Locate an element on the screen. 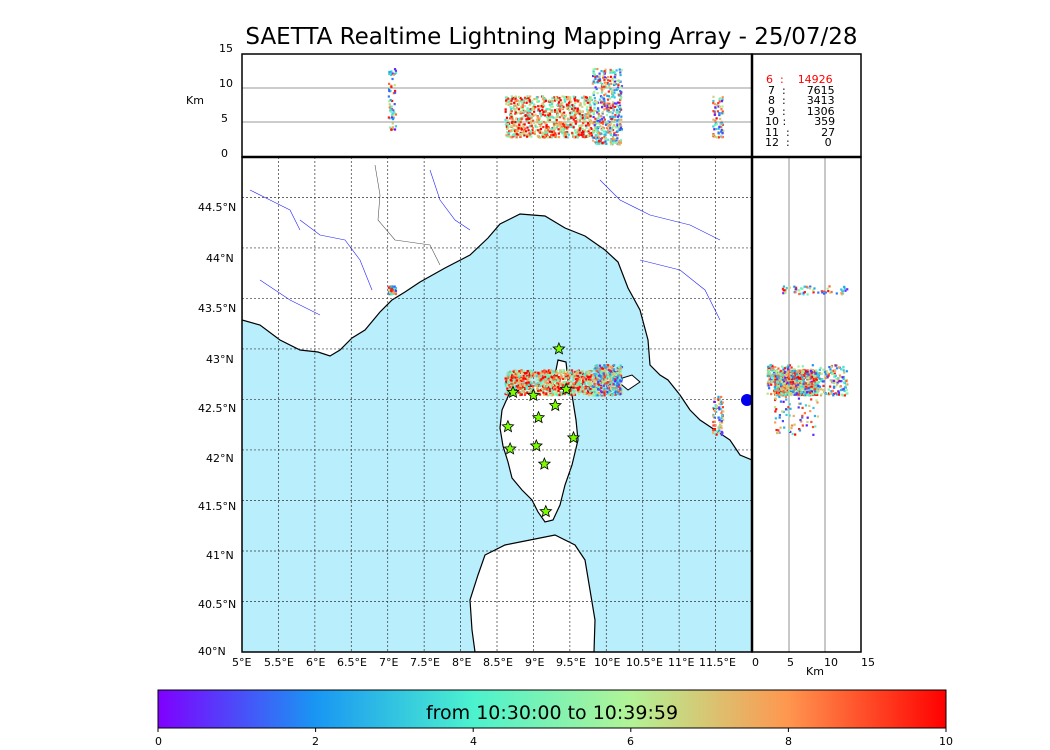 This screenshot has height=750, width=1050. count-row: 8 : 3413 is located at coordinates (801, 100).